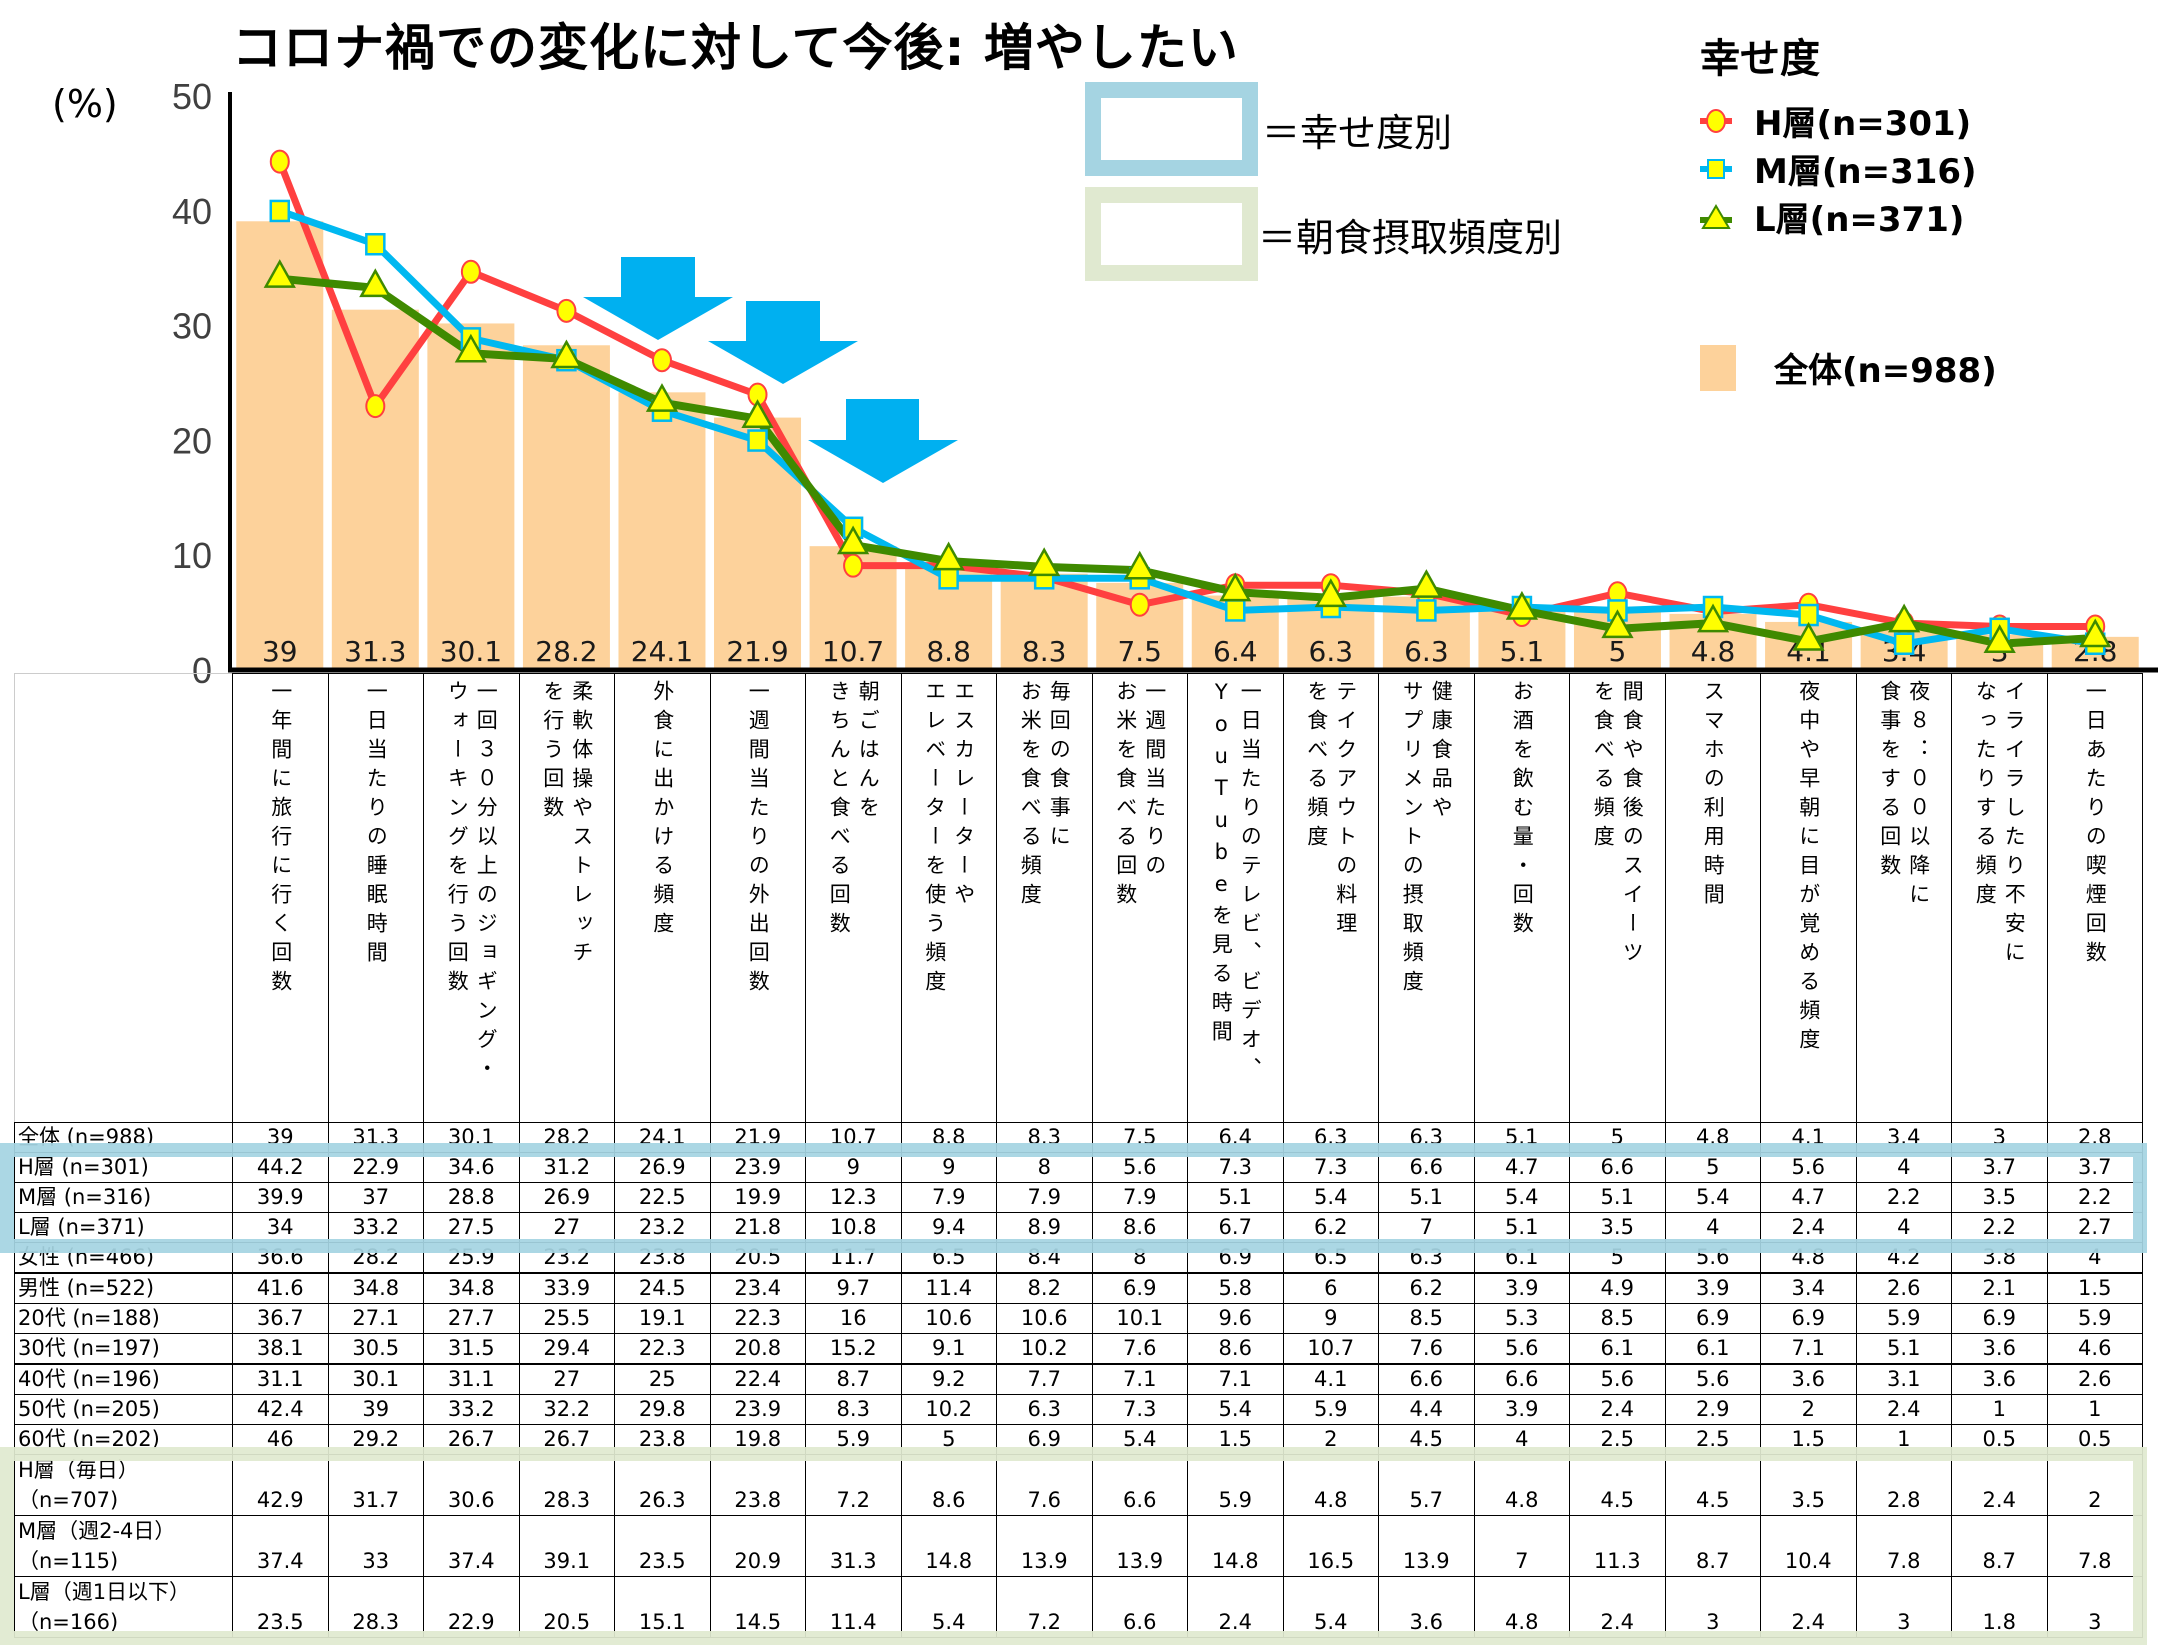 The height and width of the screenshot is (1647, 2174). I want to click on table-cell: 2.1, so click(1999, 1288).